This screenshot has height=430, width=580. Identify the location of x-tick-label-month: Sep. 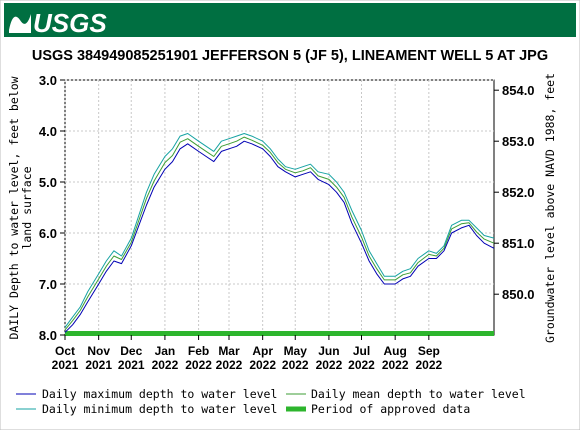
(429, 351).